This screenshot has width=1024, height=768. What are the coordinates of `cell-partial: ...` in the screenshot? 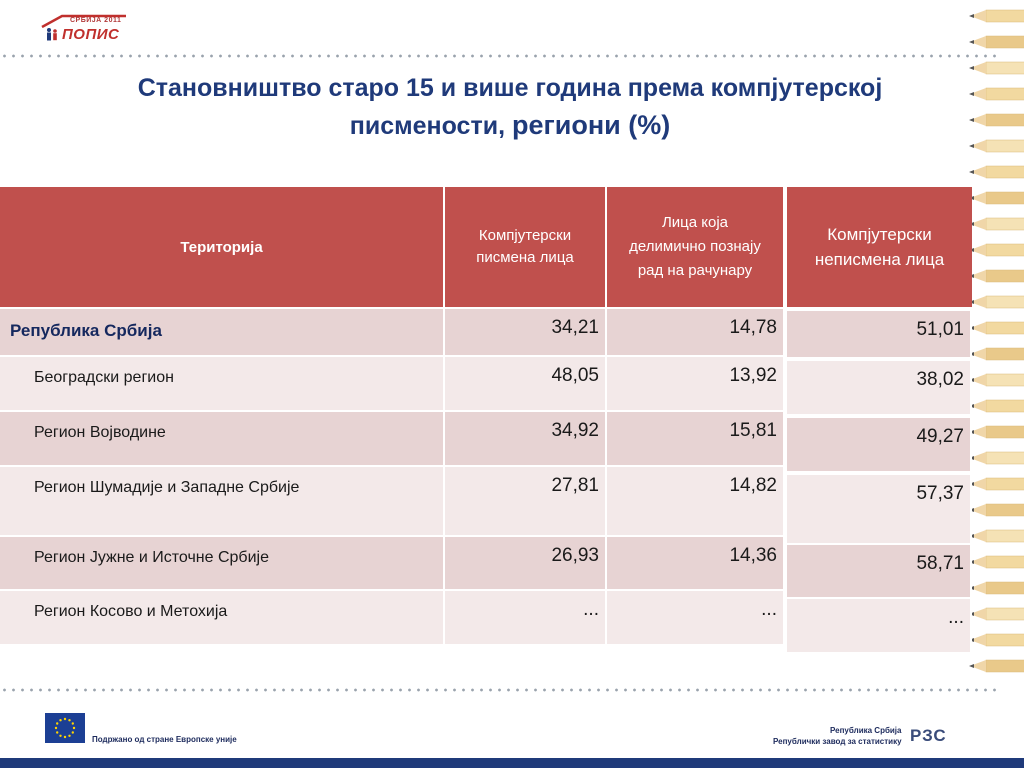 It's located at (696, 616).